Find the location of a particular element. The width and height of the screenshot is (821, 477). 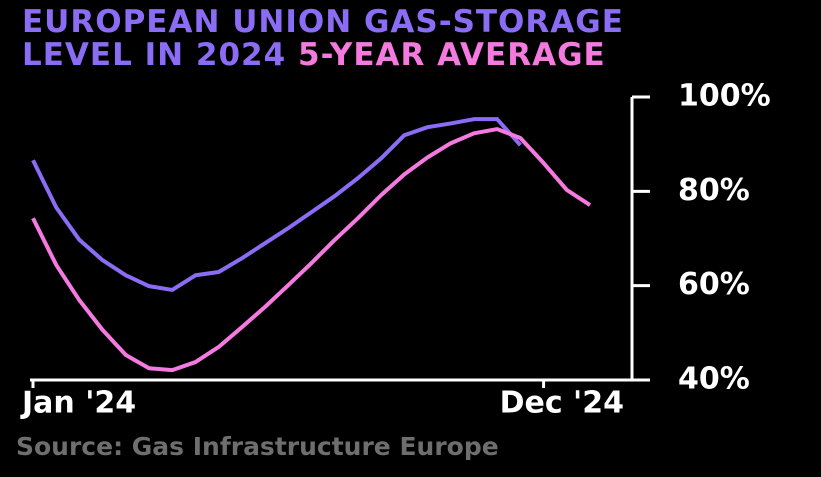

source: Source: Gas Infrastructure Europe is located at coordinates (257, 446).